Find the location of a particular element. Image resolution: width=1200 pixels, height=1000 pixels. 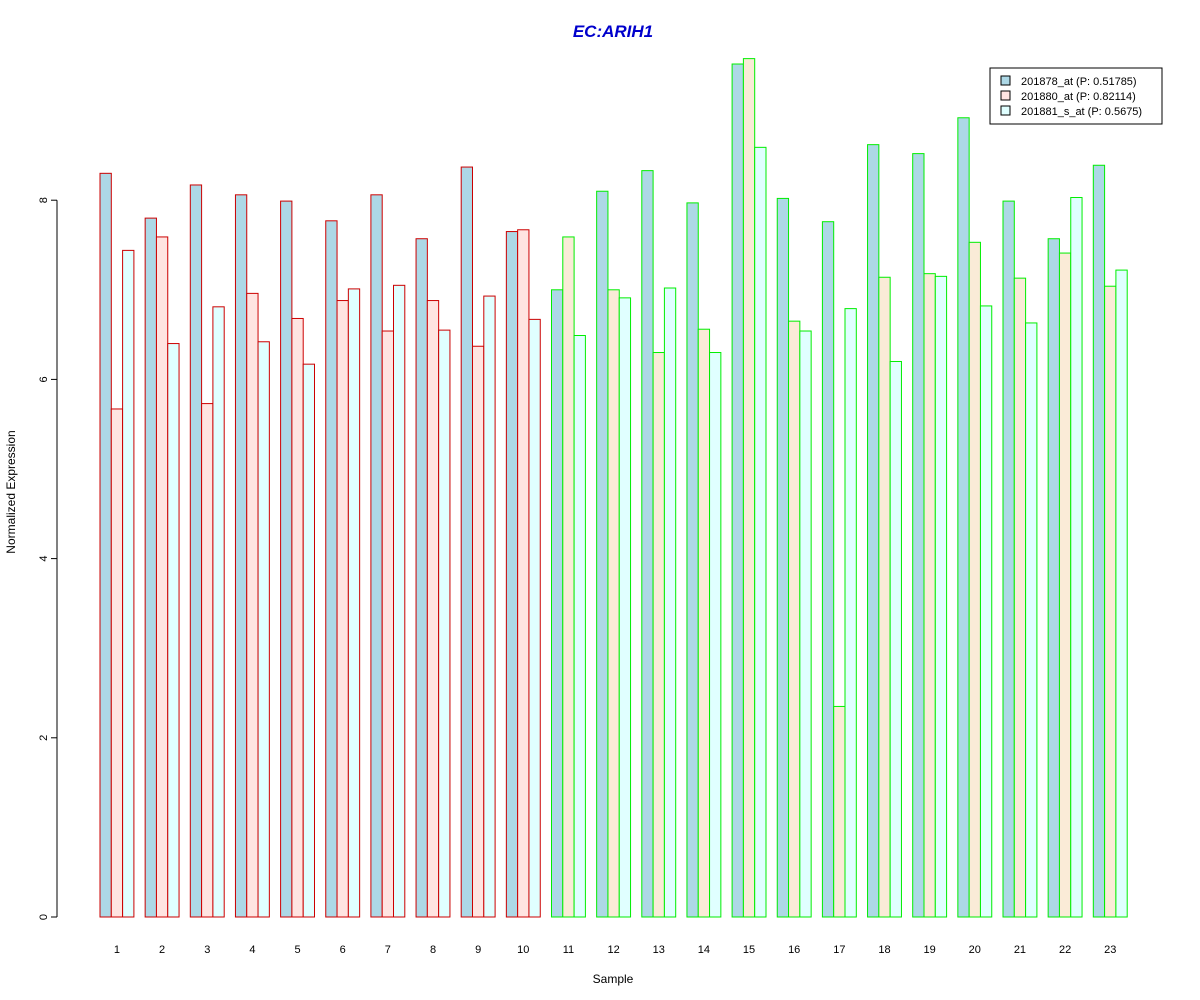

x-tick-label: 4 is located at coordinates (252, 950).